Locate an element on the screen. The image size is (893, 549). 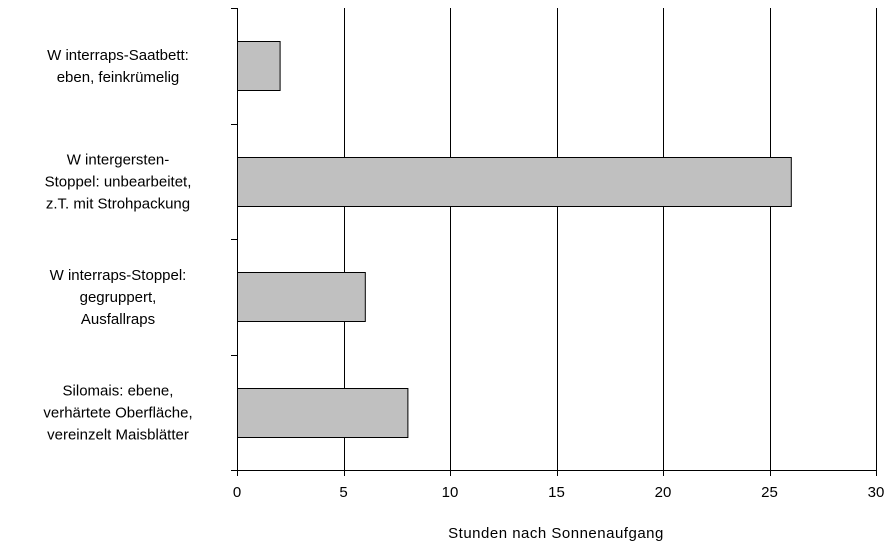
x-tick-label-15: 15 is located at coordinates (556, 492).